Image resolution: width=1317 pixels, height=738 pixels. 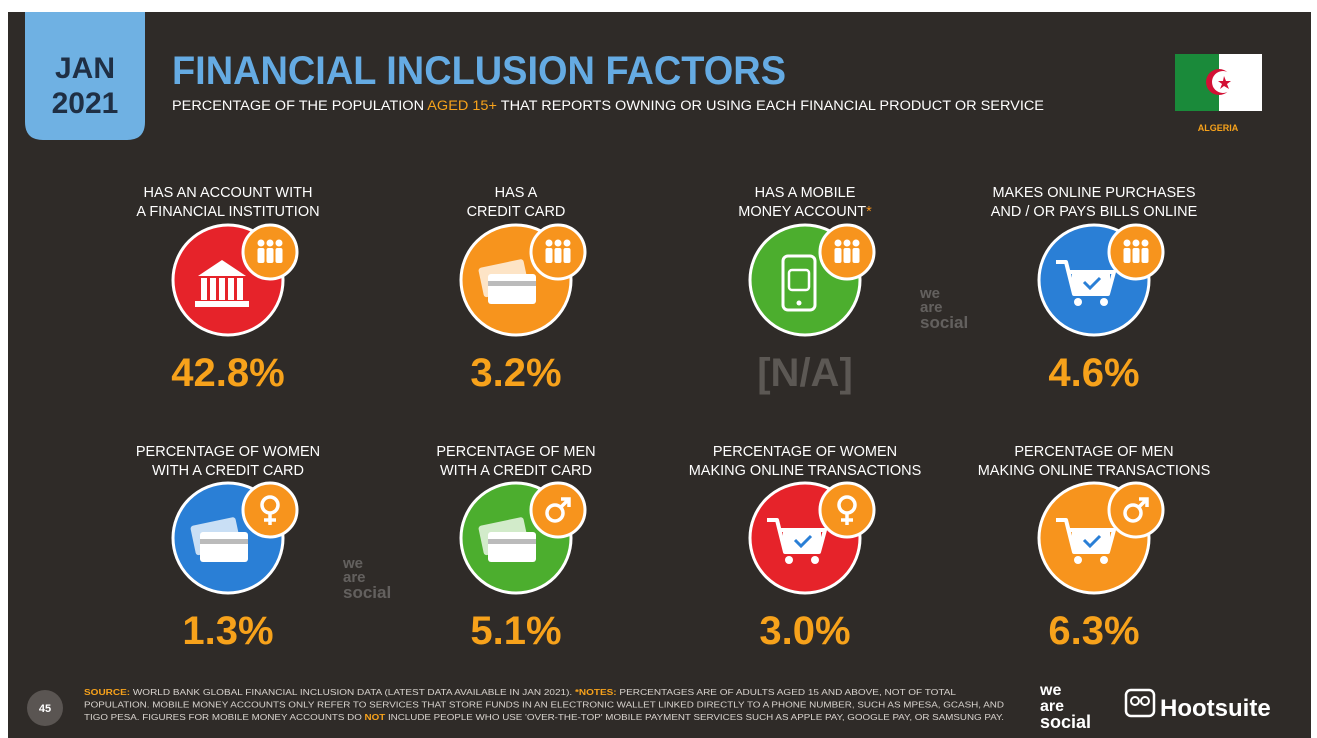 I want to click on flag, so click(x=1218, y=82).